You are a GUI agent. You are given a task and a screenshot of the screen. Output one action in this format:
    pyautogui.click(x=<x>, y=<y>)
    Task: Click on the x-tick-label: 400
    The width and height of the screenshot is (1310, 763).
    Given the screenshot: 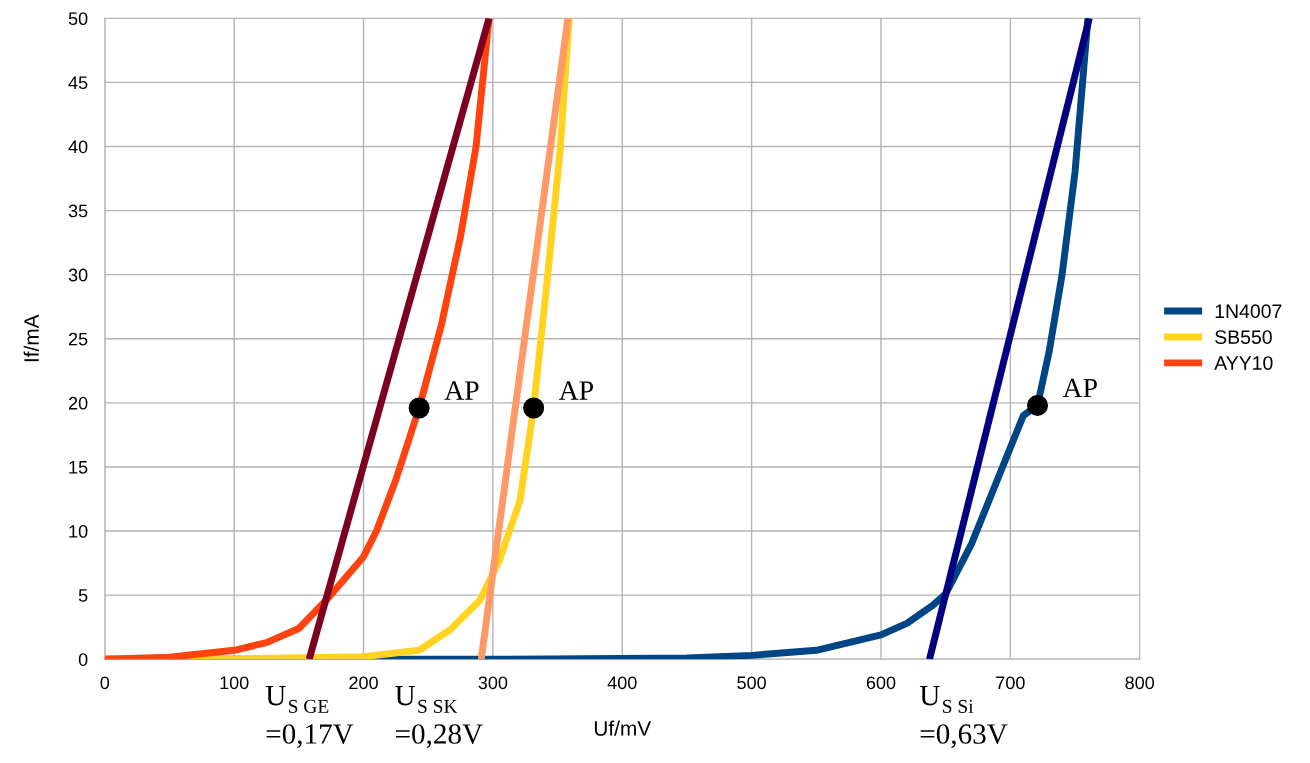 What is the action you would take?
    pyautogui.click(x=622, y=683)
    